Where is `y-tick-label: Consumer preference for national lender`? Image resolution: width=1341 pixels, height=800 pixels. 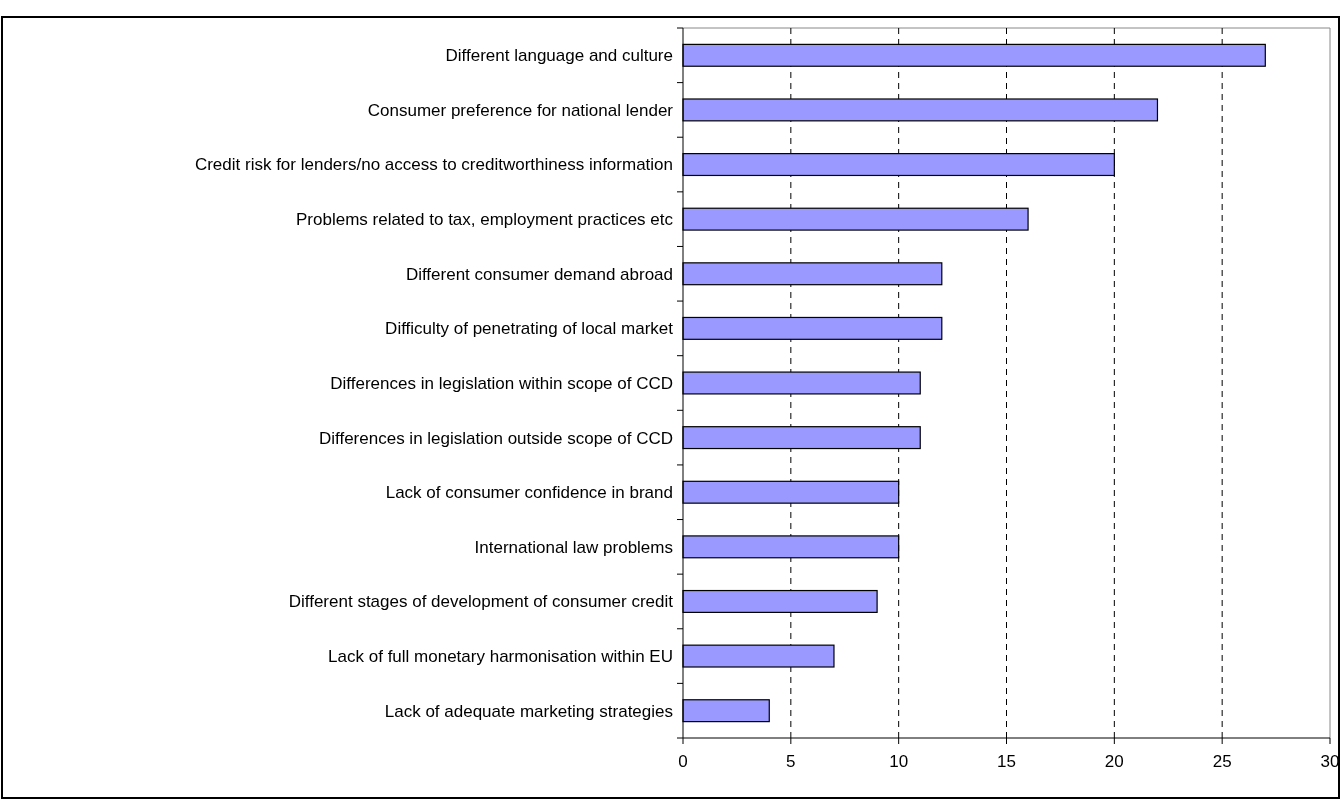
y-tick-label: Consumer preference for national lender is located at coordinates (520, 110).